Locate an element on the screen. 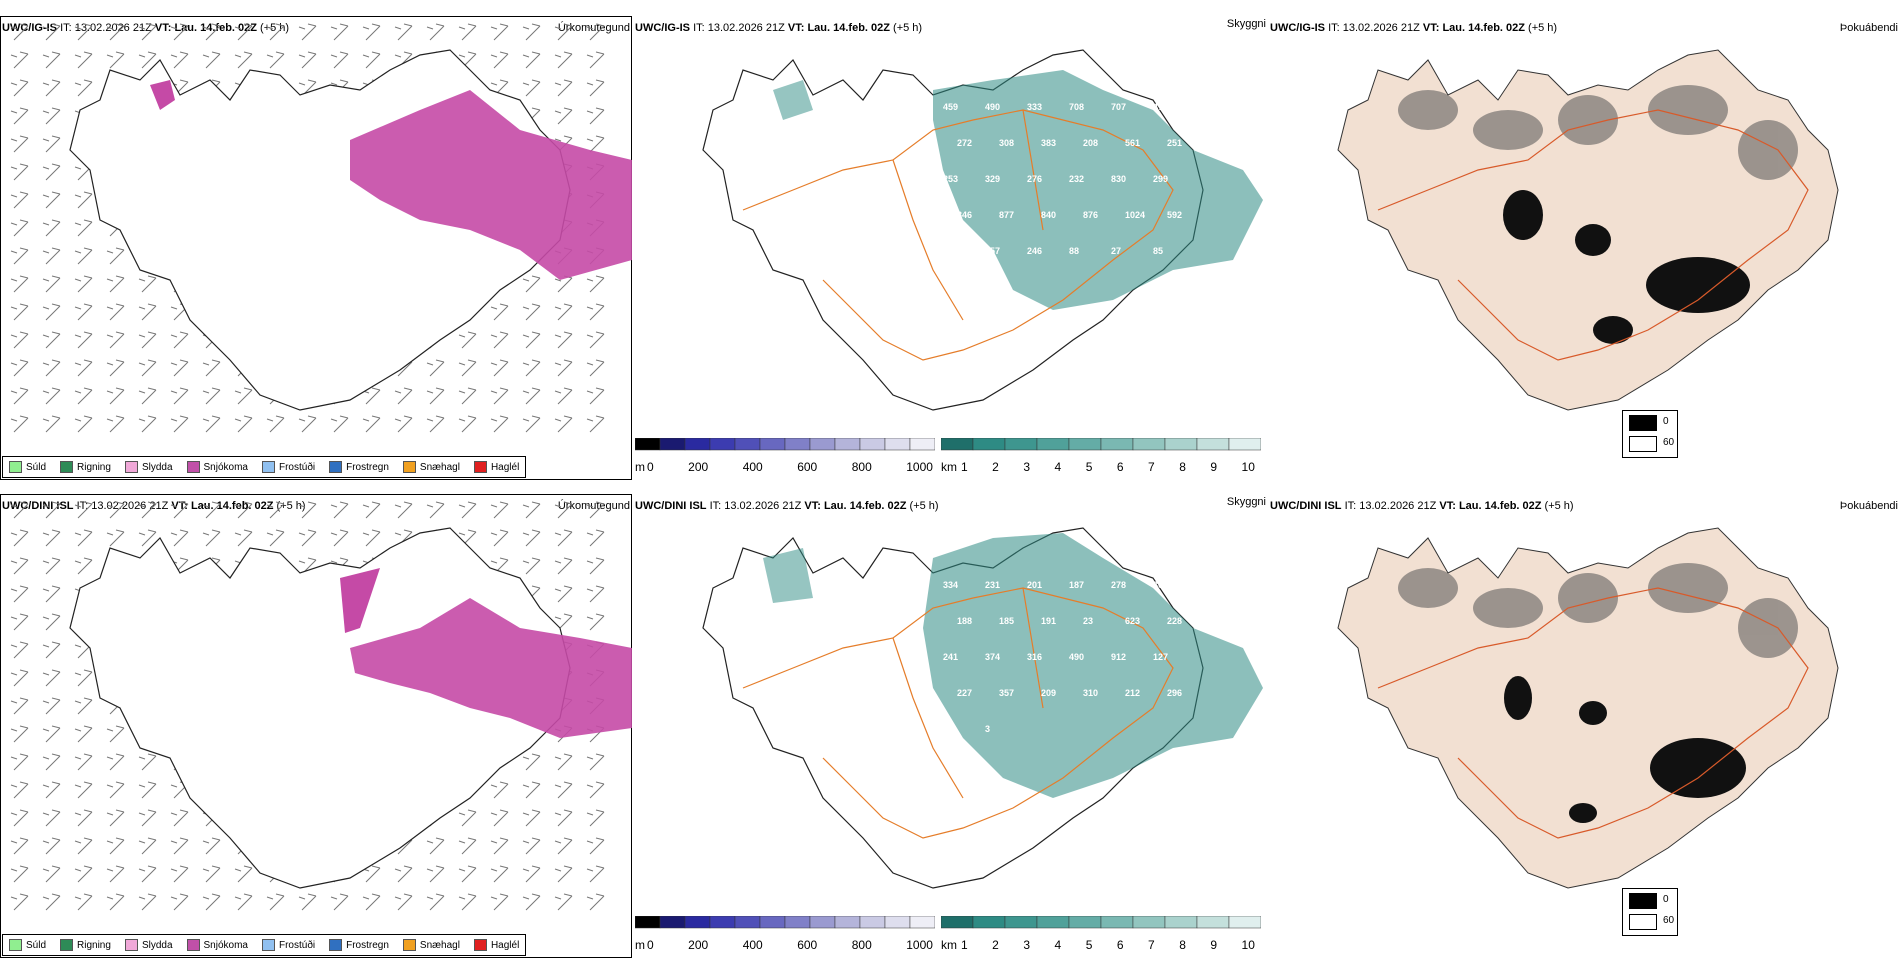 Image resolution: width=1900 pixels, height=958 pixels. cloud-base-label: 127 is located at coordinates (1160, 657).